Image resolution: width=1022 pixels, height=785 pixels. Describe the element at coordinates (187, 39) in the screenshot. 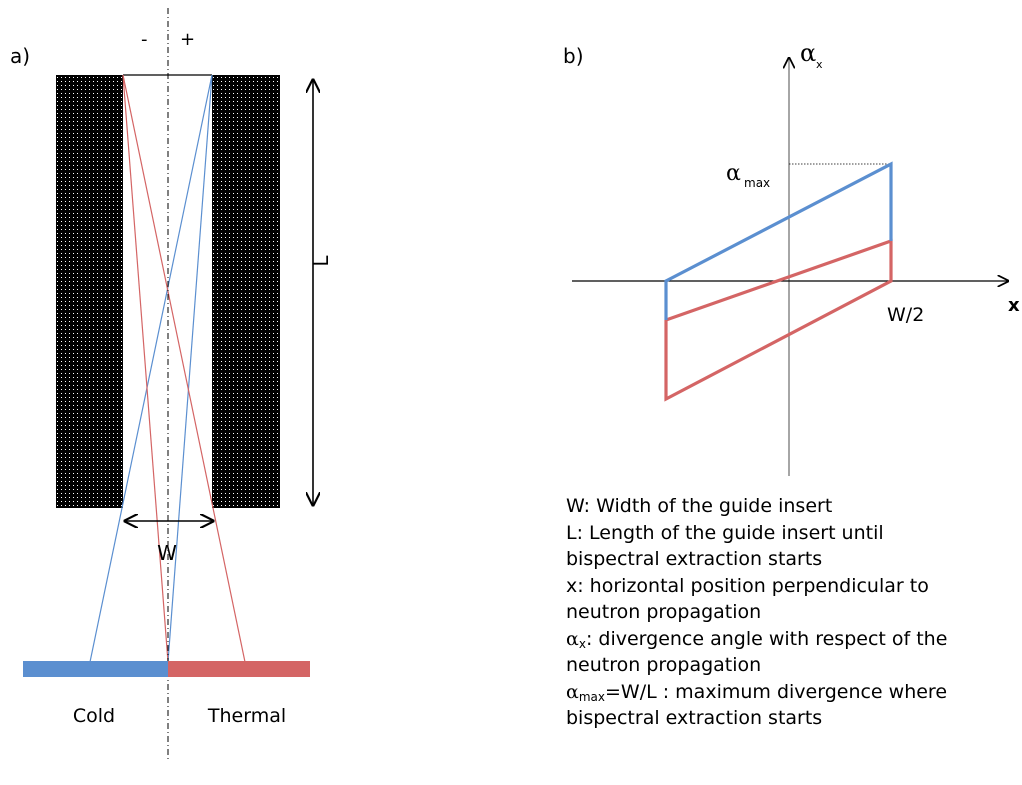

I see `plus-sign: +` at that location.